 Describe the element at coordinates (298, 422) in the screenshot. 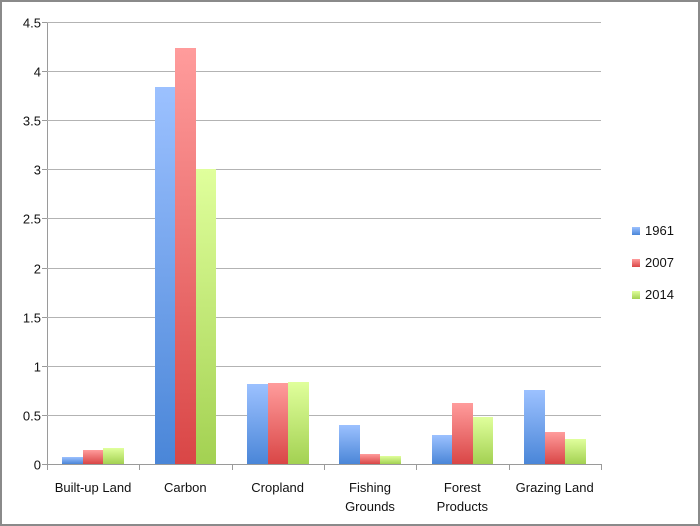

I see `bar-2014-cropland` at that location.